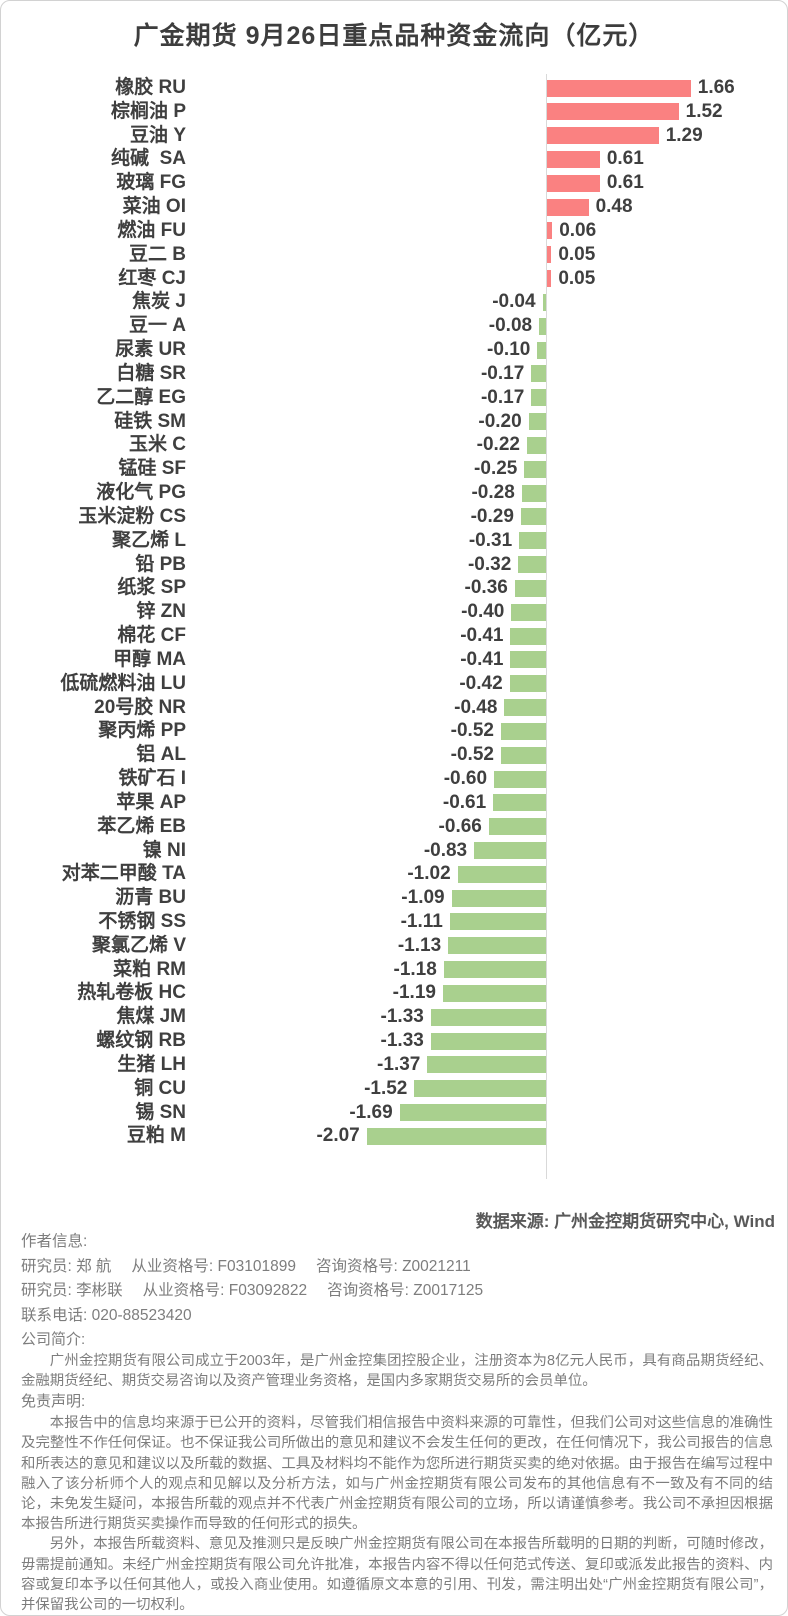  Describe the element at coordinates (394, 970) in the screenshot. I see `chart-row: 菜粕 RM -1.18` at that location.